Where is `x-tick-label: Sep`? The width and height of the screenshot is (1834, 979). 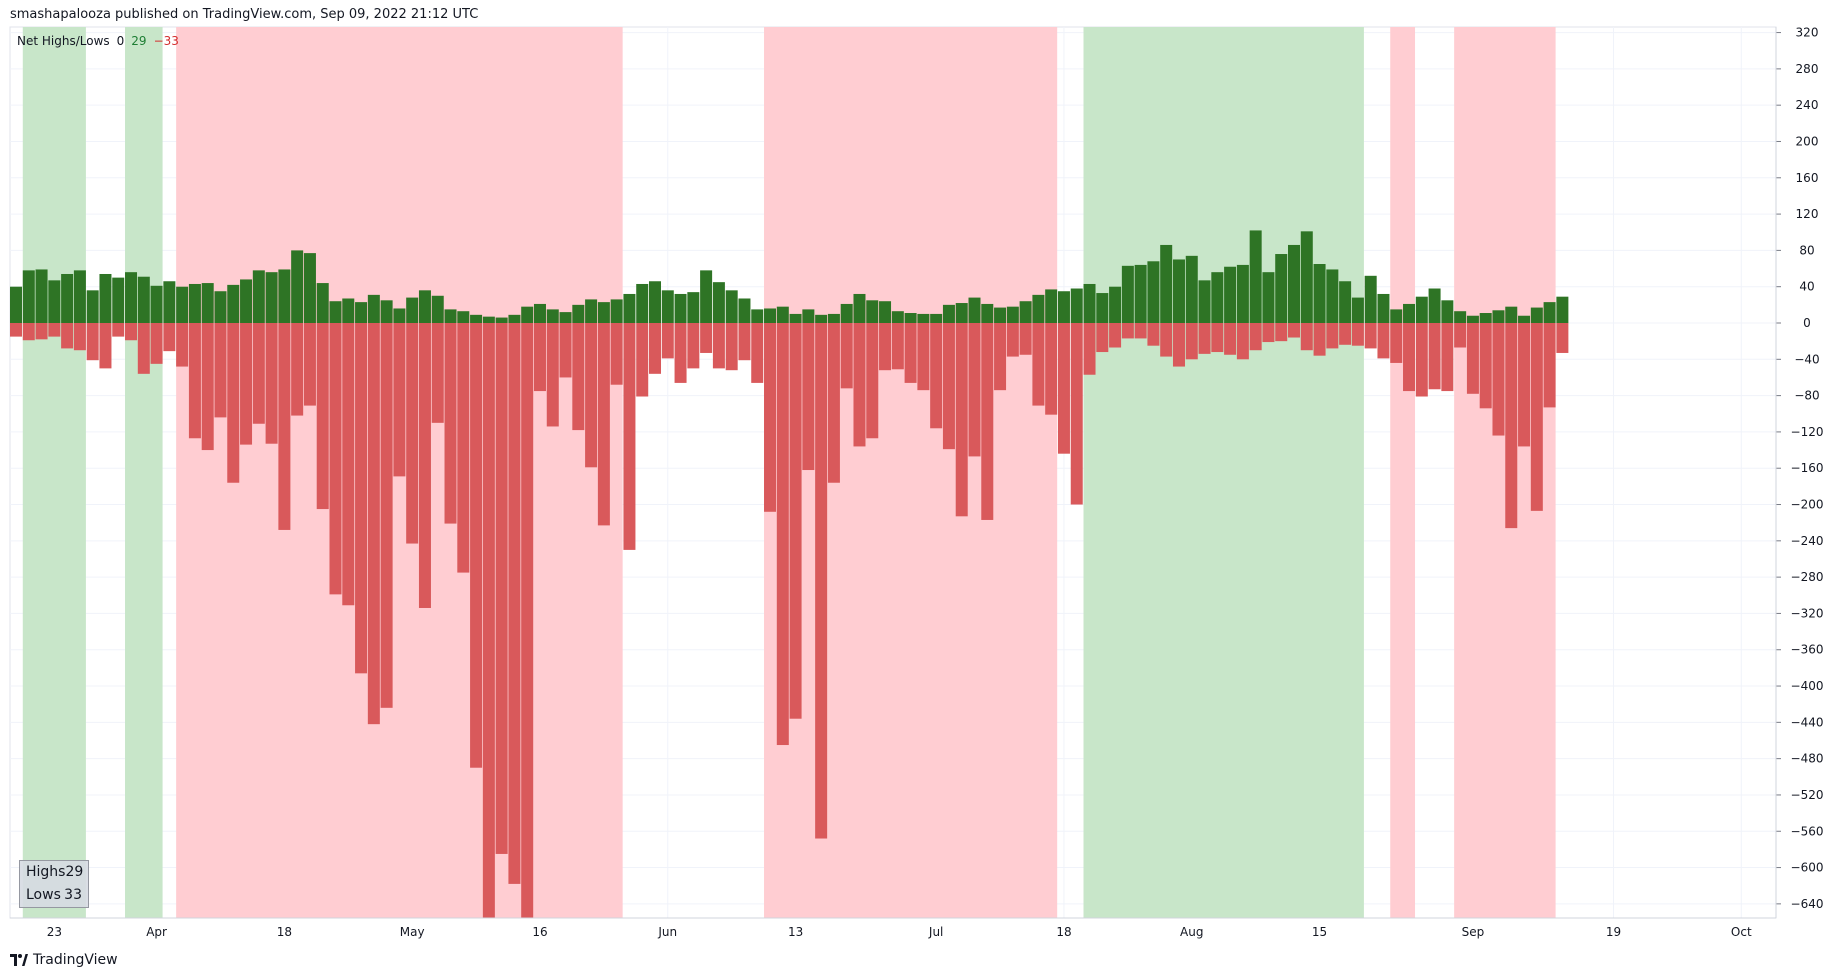
x-tick-label: Sep is located at coordinates (1473, 932).